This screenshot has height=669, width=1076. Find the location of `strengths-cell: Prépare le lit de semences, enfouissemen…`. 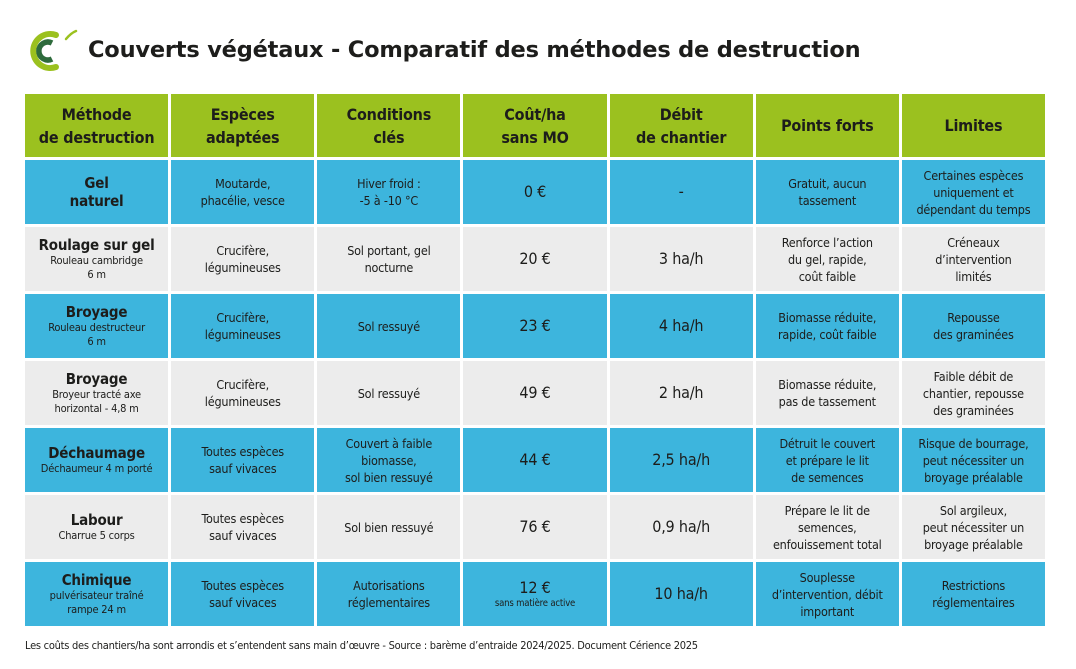

strengths-cell: Prépare le lit de semences, enfouissemen… is located at coordinates (827, 527).